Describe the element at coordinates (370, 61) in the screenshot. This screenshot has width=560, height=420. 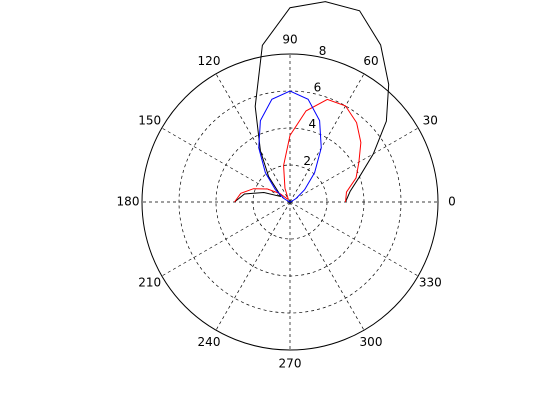
I see `angle-tick-label: 60` at that location.